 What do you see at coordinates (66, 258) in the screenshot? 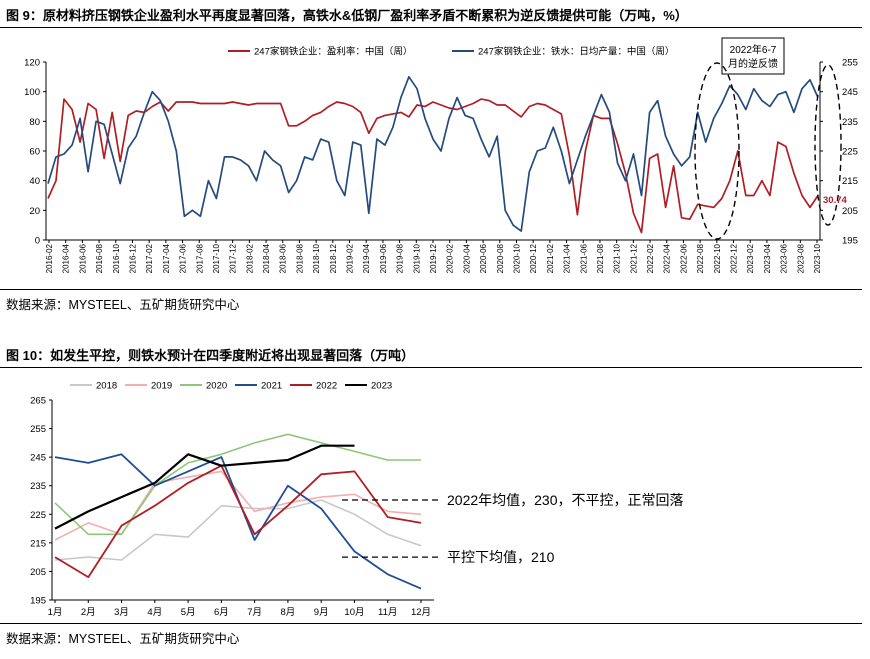
I see `x-tick-label: 2016-04` at bounding box center [66, 258].